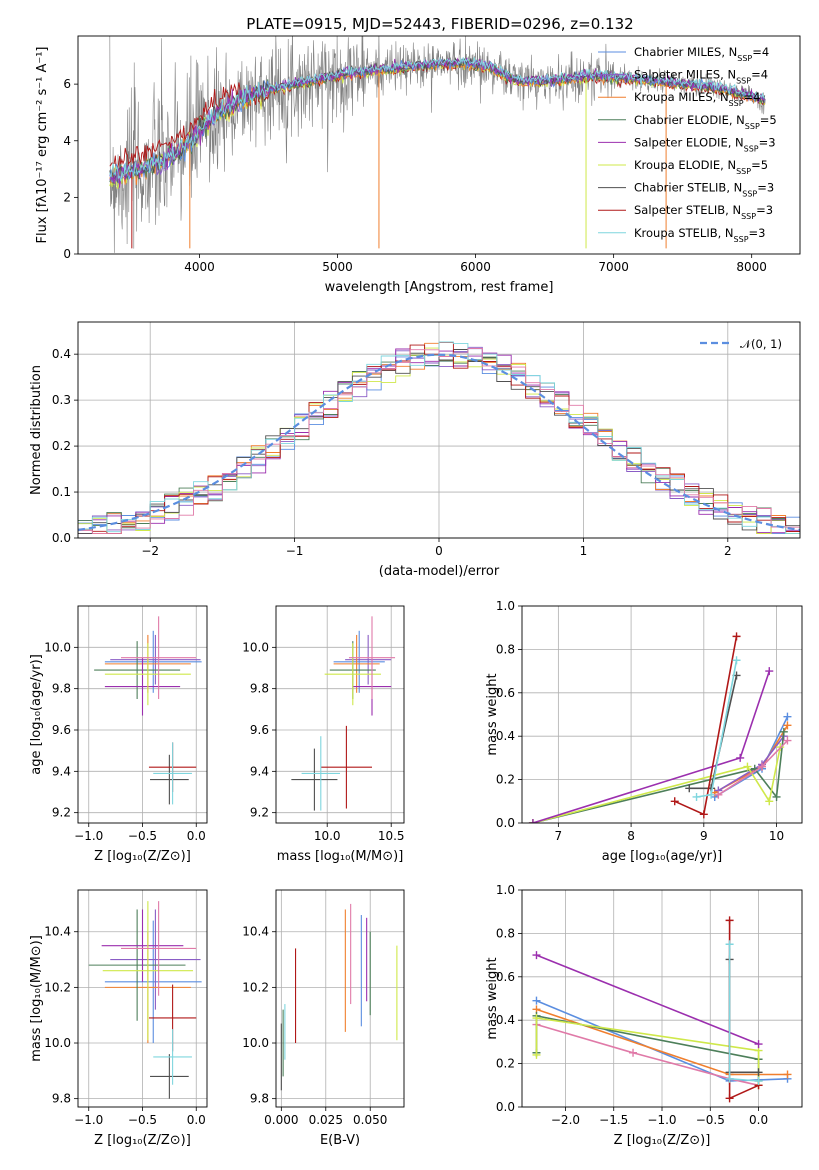 Image resolution: width=819 pixels, height=1170 pixels. What do you see at coordinates (787, 716) in the screenshot?
I see `weight-point-chabrier_miles` at bounding box center [787, 716].